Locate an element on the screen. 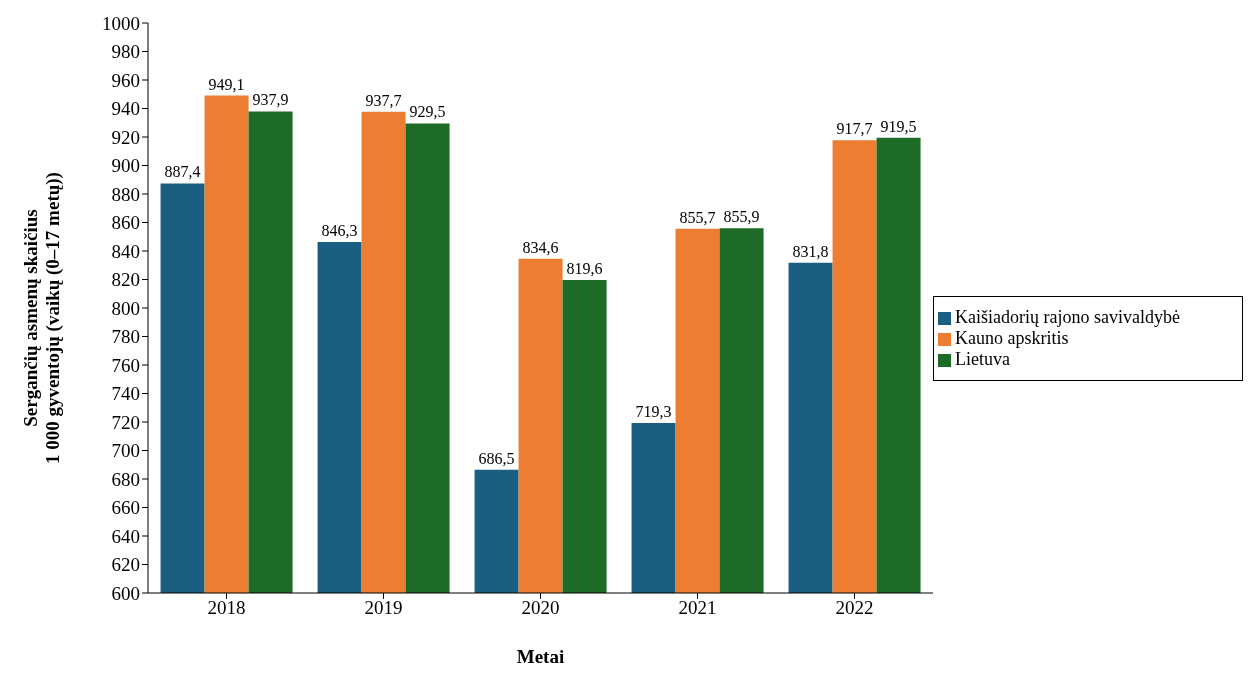 This screenshot has width=1251, height=675. y-tick-label: 780 is located at coordinates (125, 337).